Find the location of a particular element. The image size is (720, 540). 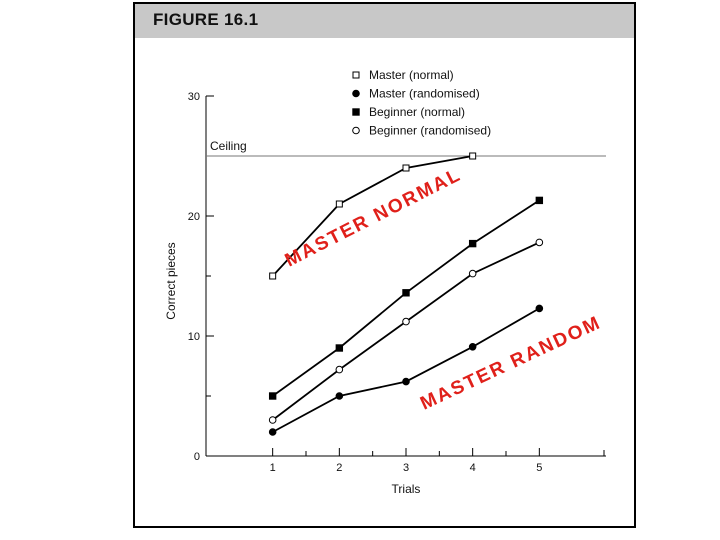

x-axis-title: Trials is located at coordinates (406, 489).